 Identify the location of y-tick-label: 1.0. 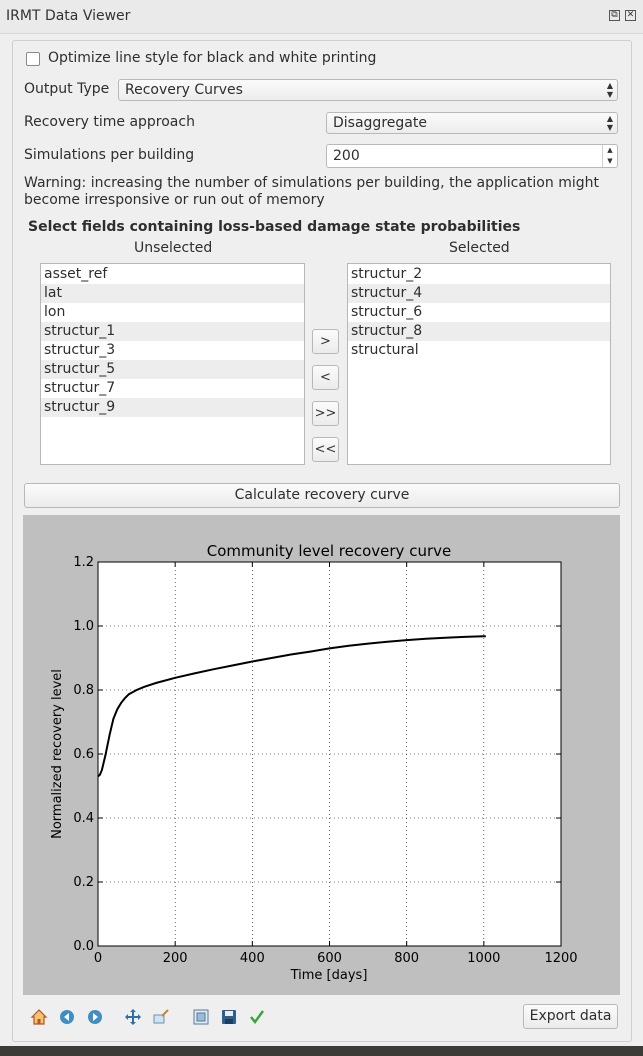
(83, 626).